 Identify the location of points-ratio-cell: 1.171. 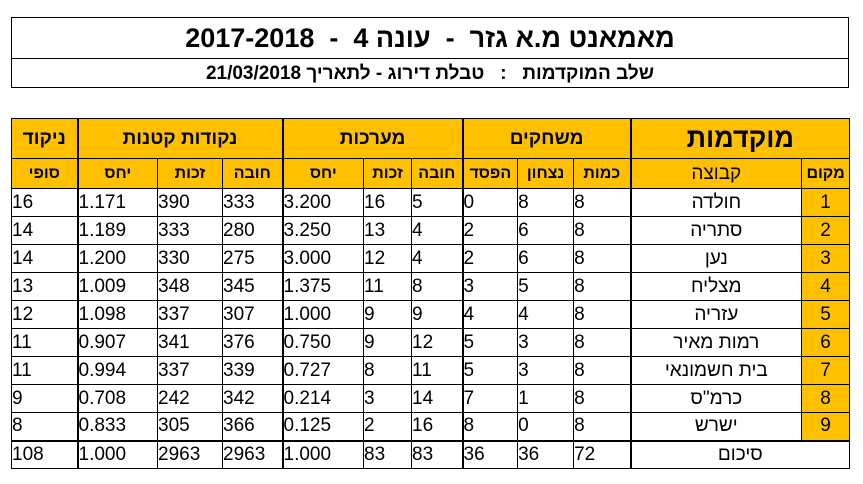
(117, 202).